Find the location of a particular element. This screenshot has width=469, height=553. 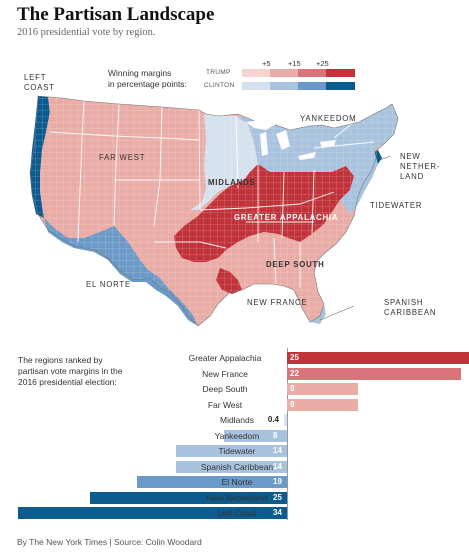

legend-caption: Winning margins in percentage points: is located at coordinates (147, 79).